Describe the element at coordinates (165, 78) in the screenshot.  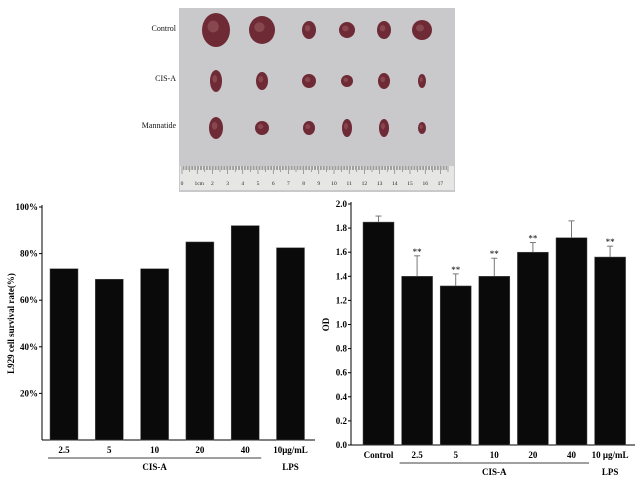
I see `row-label-cis-a: CIS-A` at that location.